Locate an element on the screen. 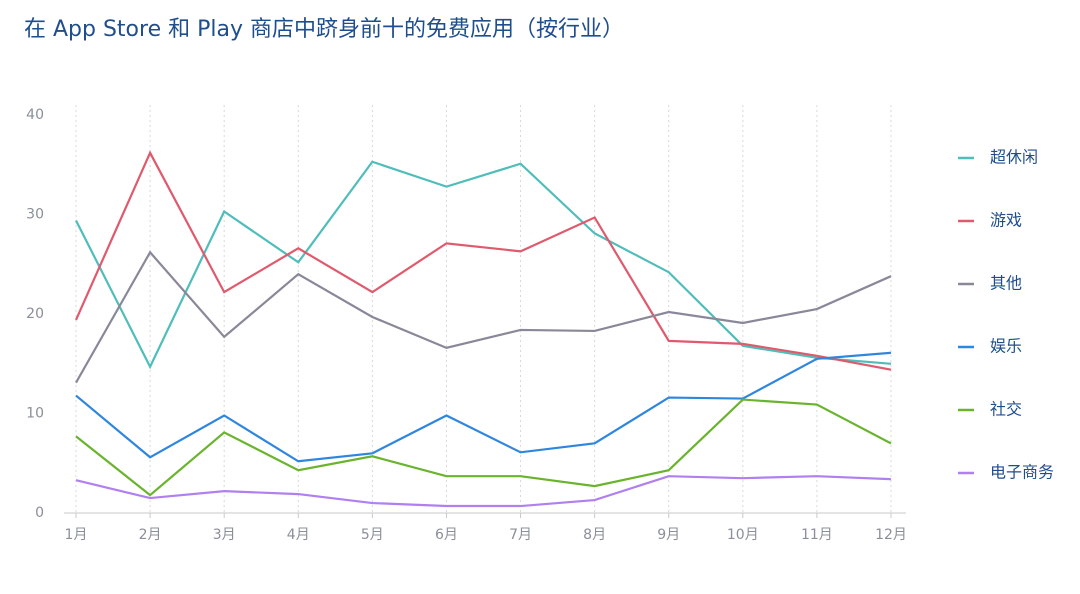 Image resolution: width=1080 pixels, height=594 pixels. legend-label: 娱乐 is located at coordinates (1006, 346).